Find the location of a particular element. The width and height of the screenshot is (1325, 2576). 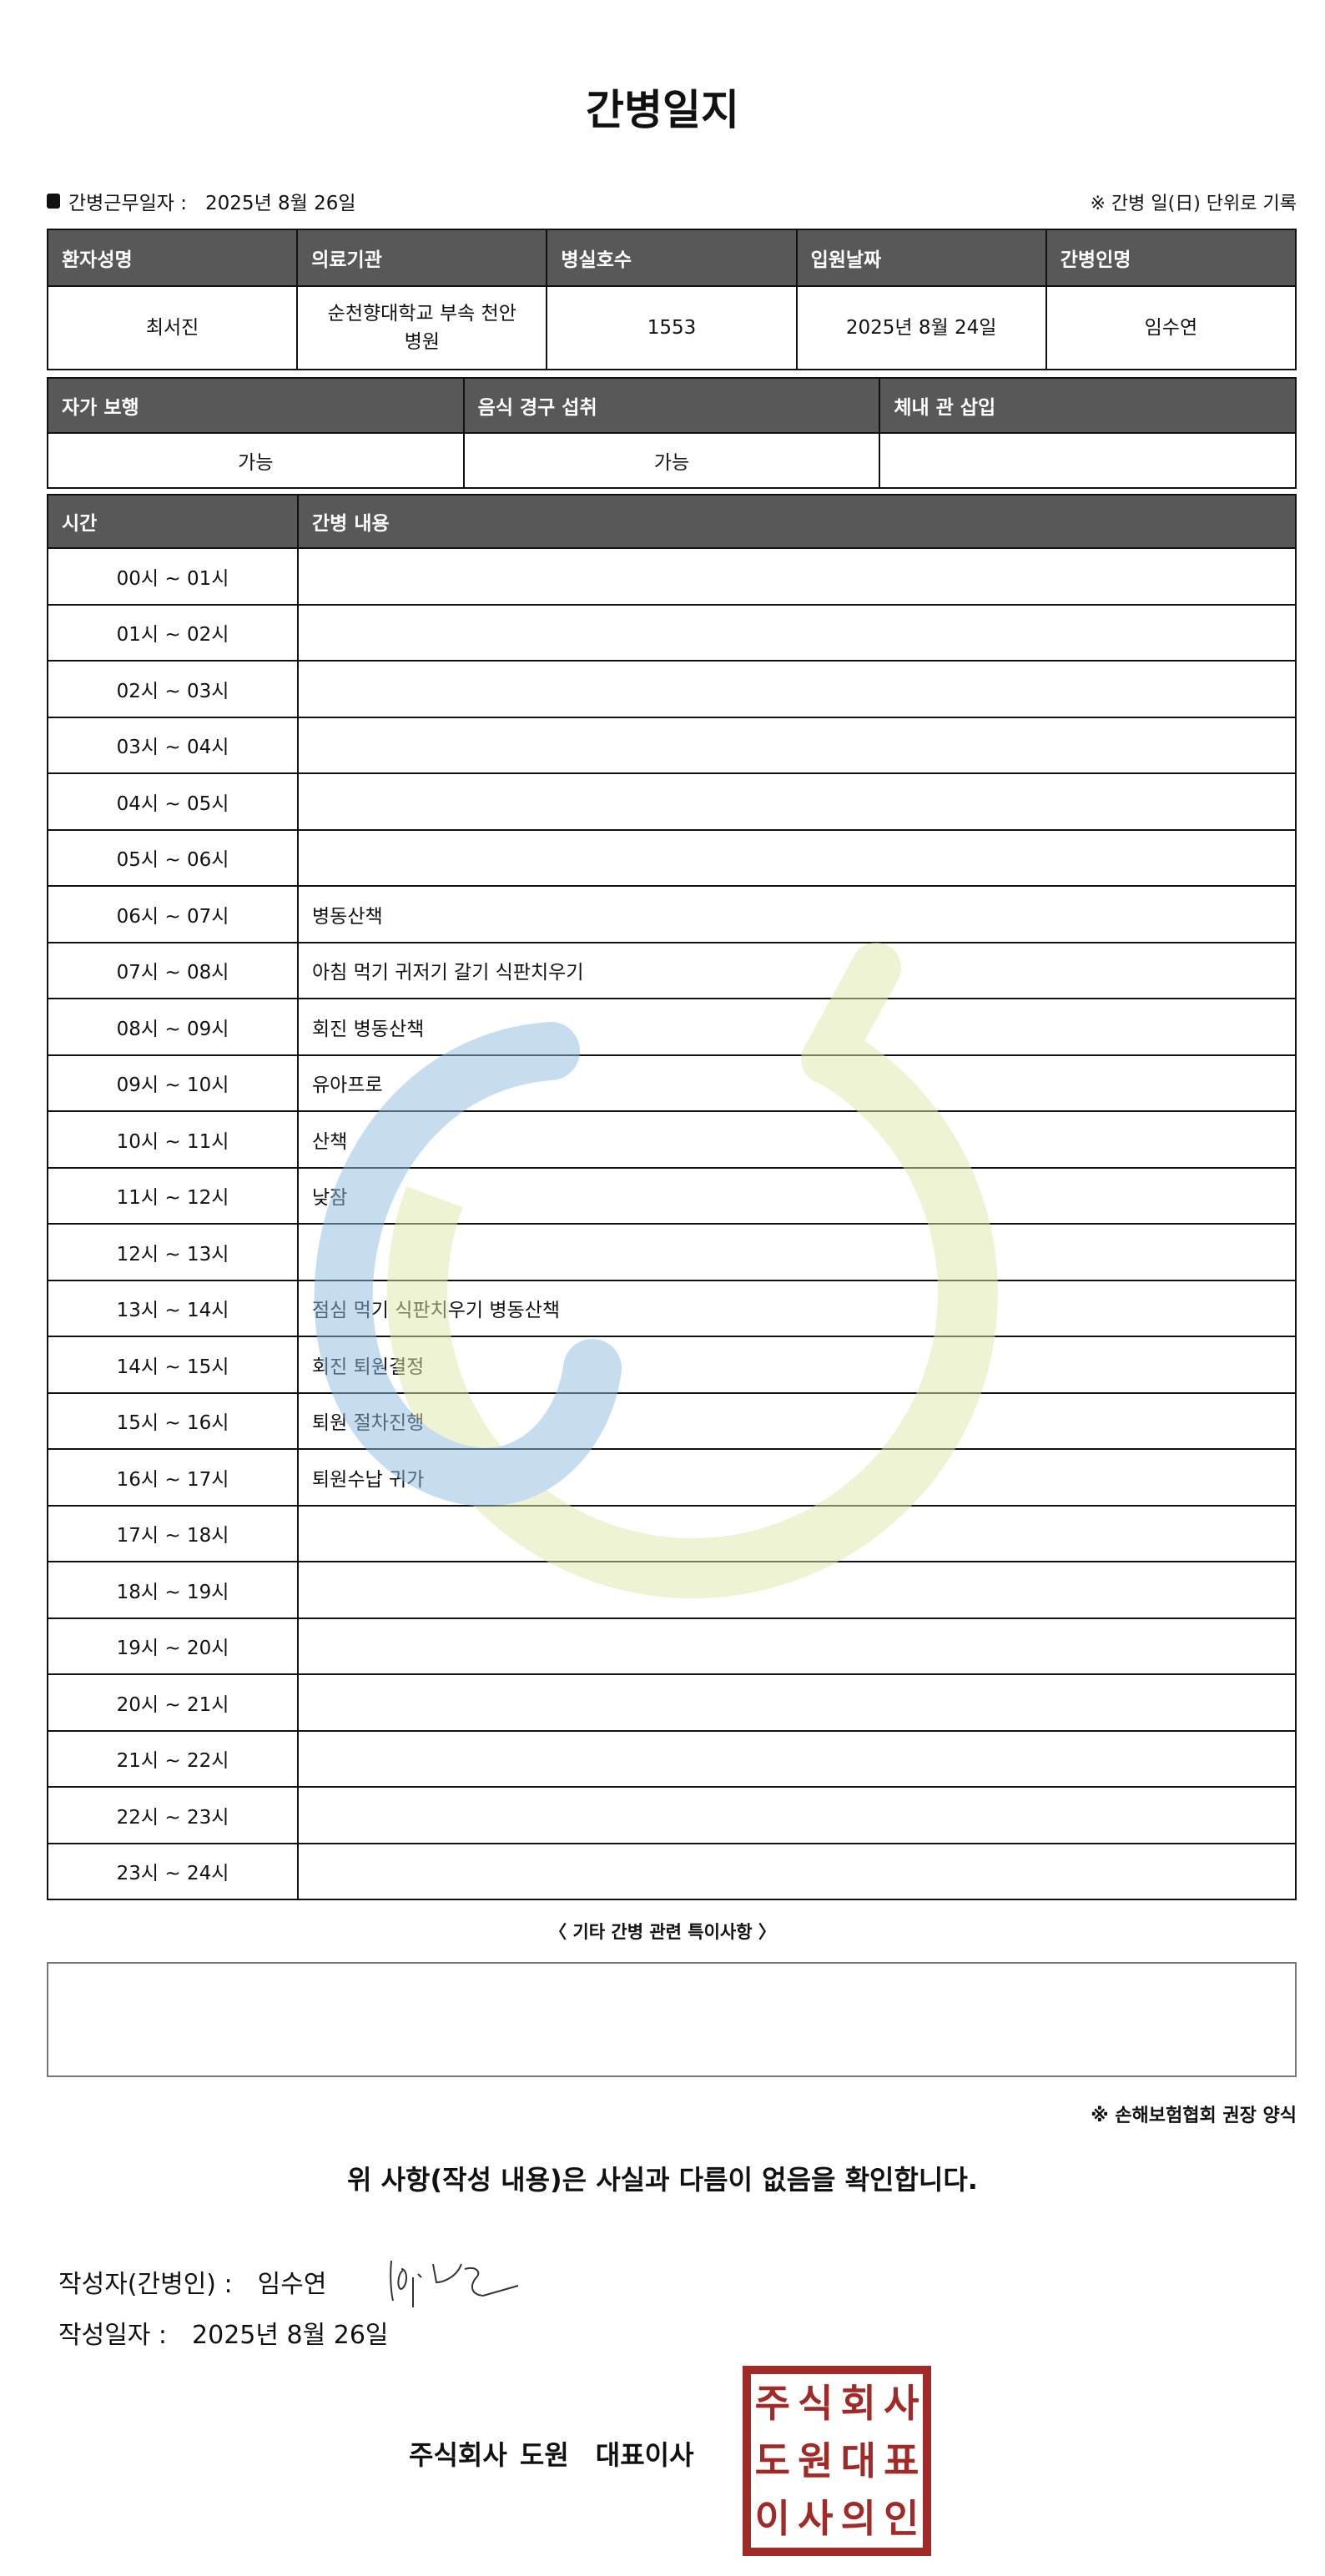

time-cell: 08시 ~ 09시 is located at coordinates (173, 1027).